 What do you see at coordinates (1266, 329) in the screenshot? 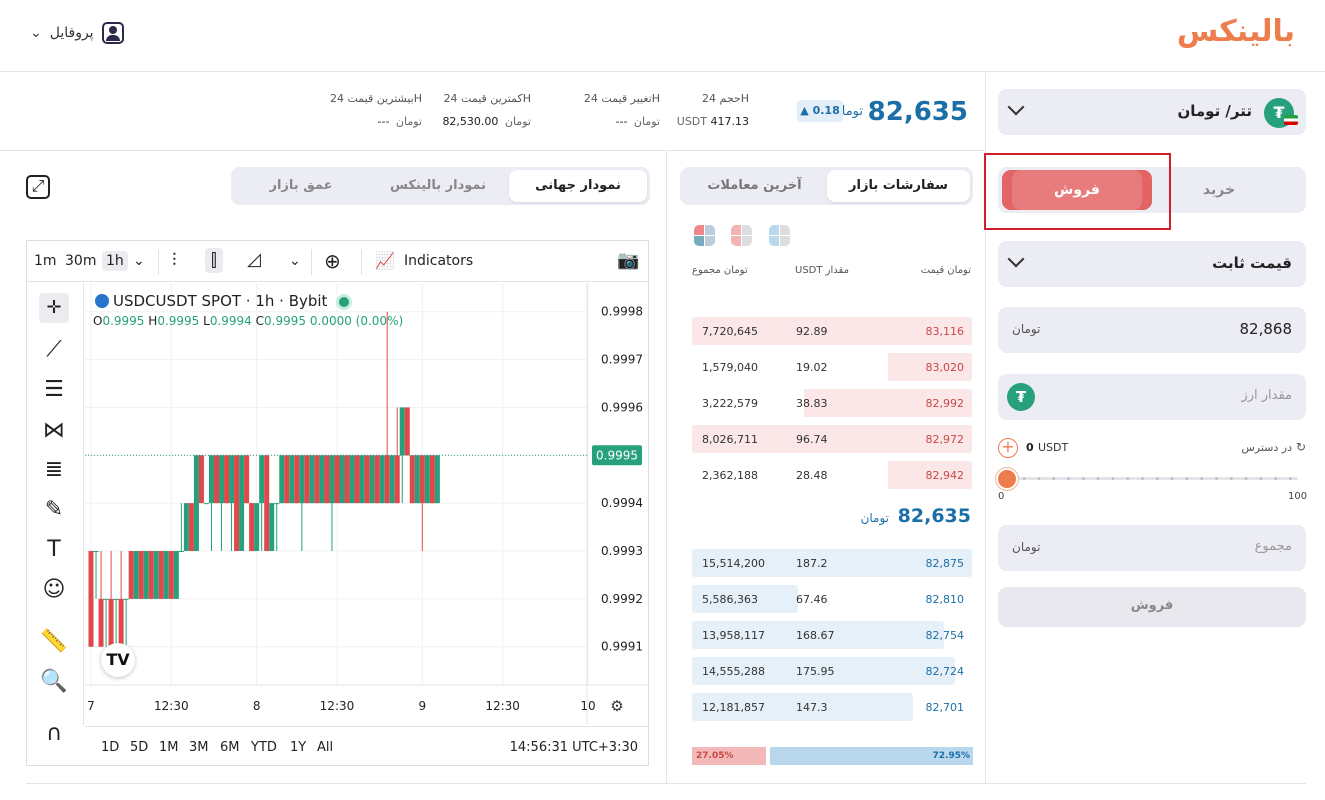
I see `price-input-value: 82,868` at bounding box center [1266, 329].